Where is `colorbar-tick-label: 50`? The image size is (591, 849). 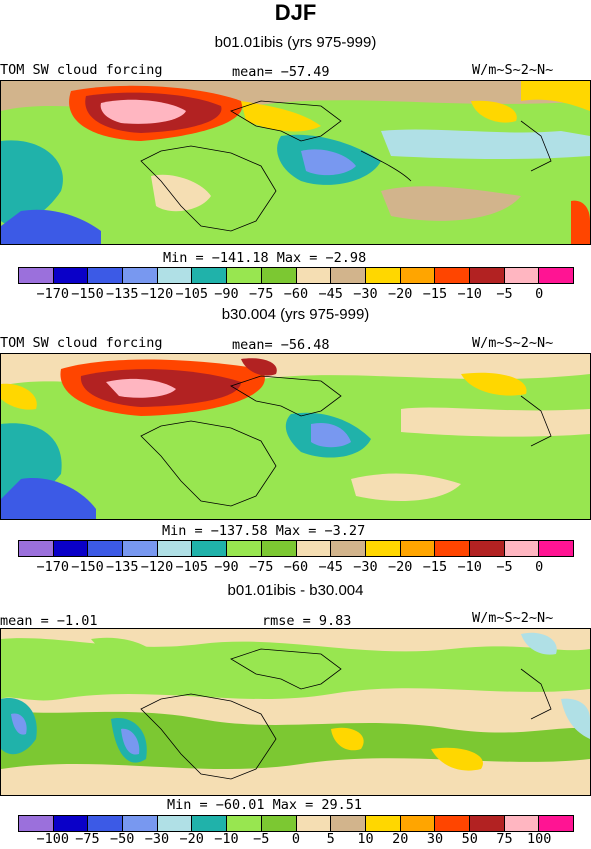
colorbar-tick-label: 50 is located at coordinates (469, 839).